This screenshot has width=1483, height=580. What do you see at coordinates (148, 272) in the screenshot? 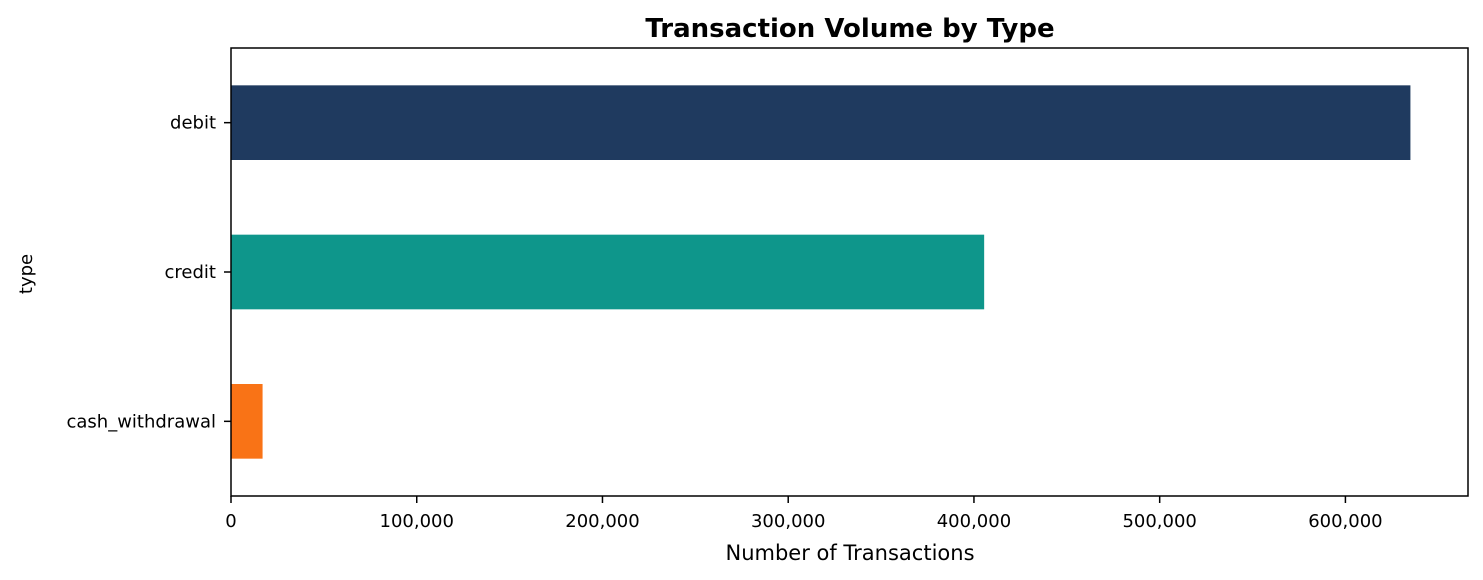
I see `y-axis-ticks: debit credit cash_withdrawal` at bounding box center [148, 272].